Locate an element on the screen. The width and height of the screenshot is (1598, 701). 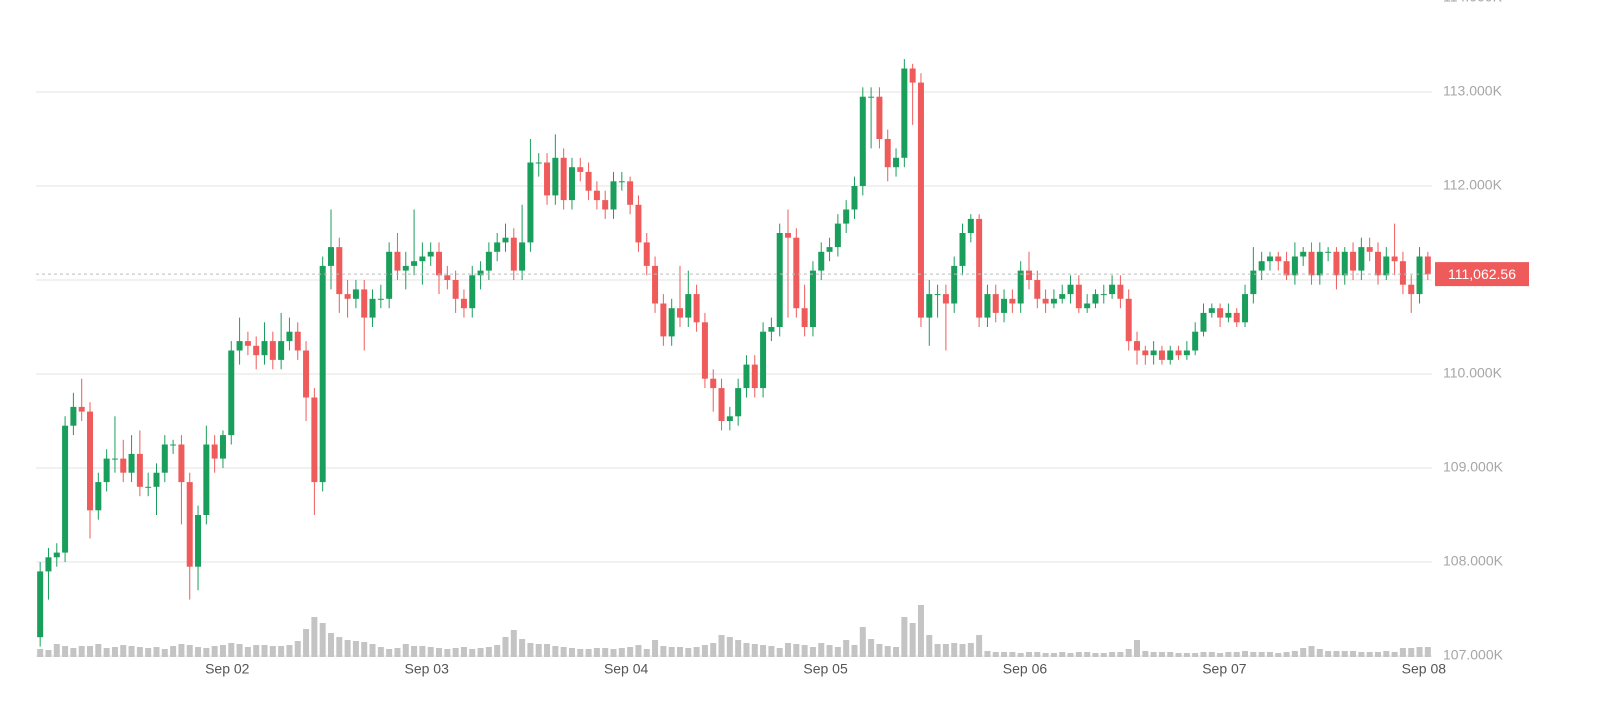
last-price-label: 111,062.56 is located at coordinates (1482, 274).